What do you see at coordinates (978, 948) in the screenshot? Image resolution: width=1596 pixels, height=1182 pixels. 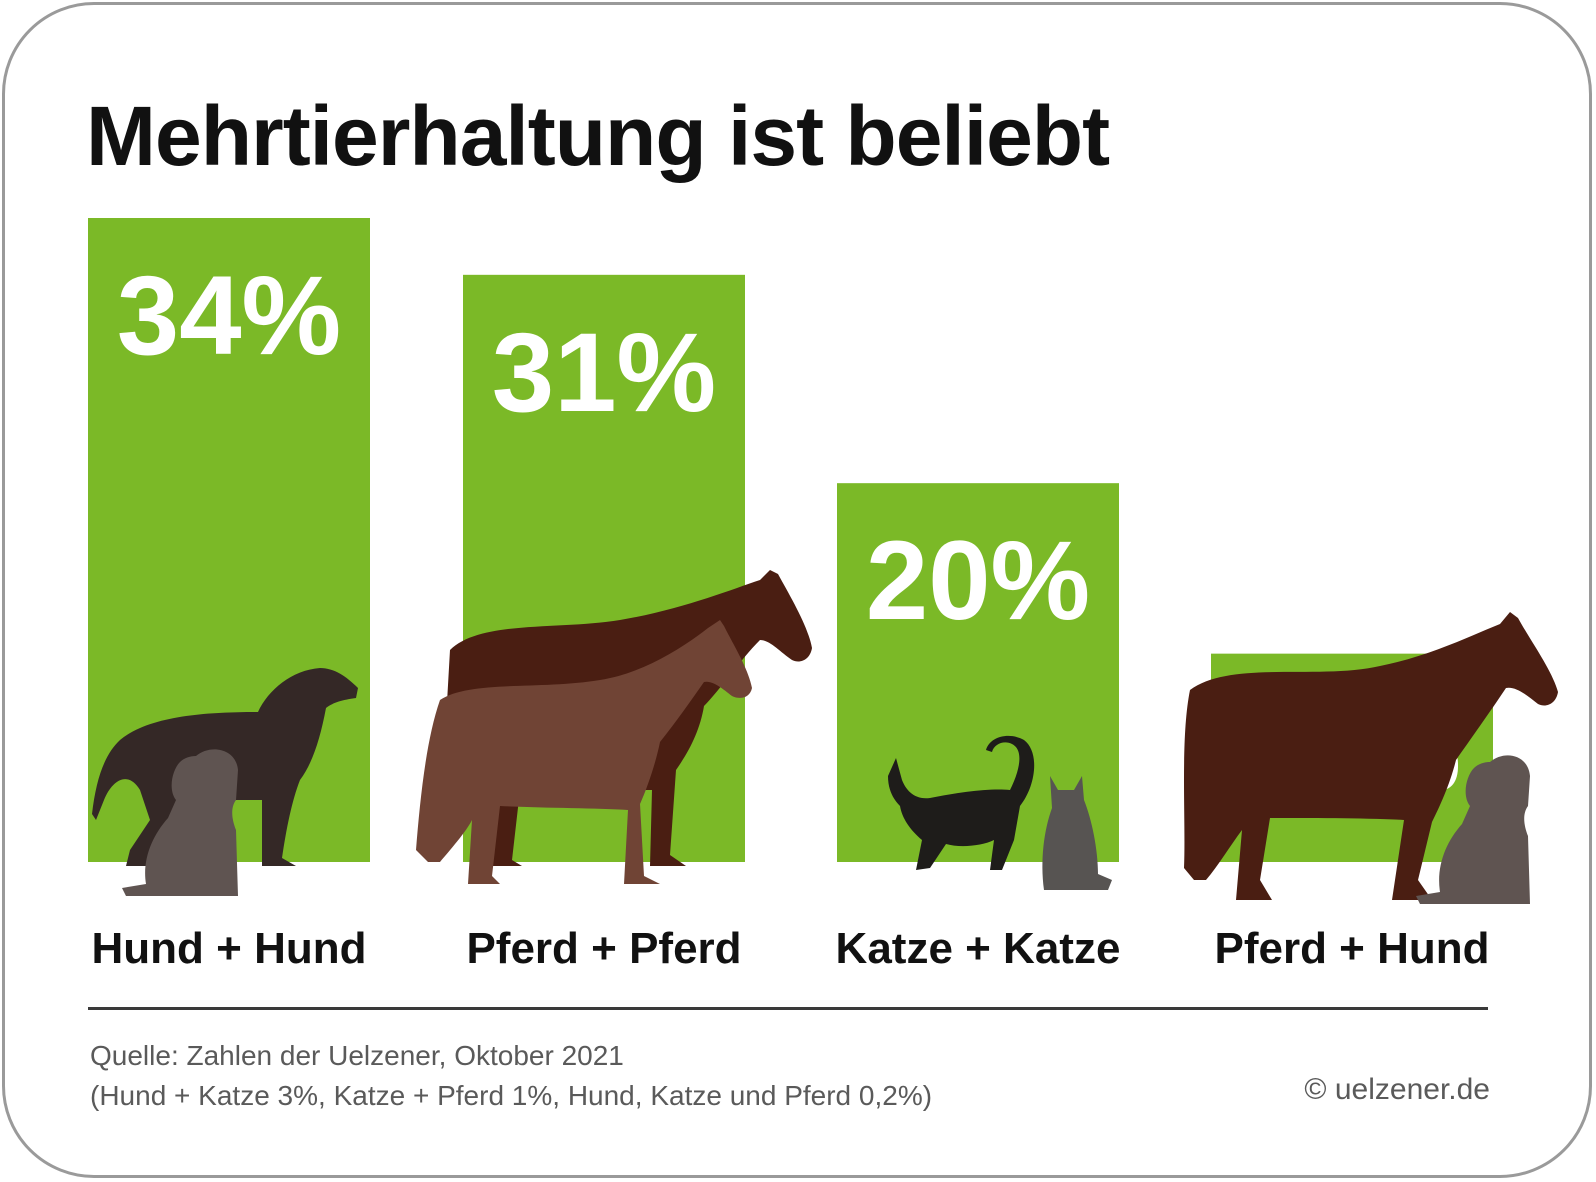 I see `category-label-3: Katze + Katze` at bounding box center [978, 948].